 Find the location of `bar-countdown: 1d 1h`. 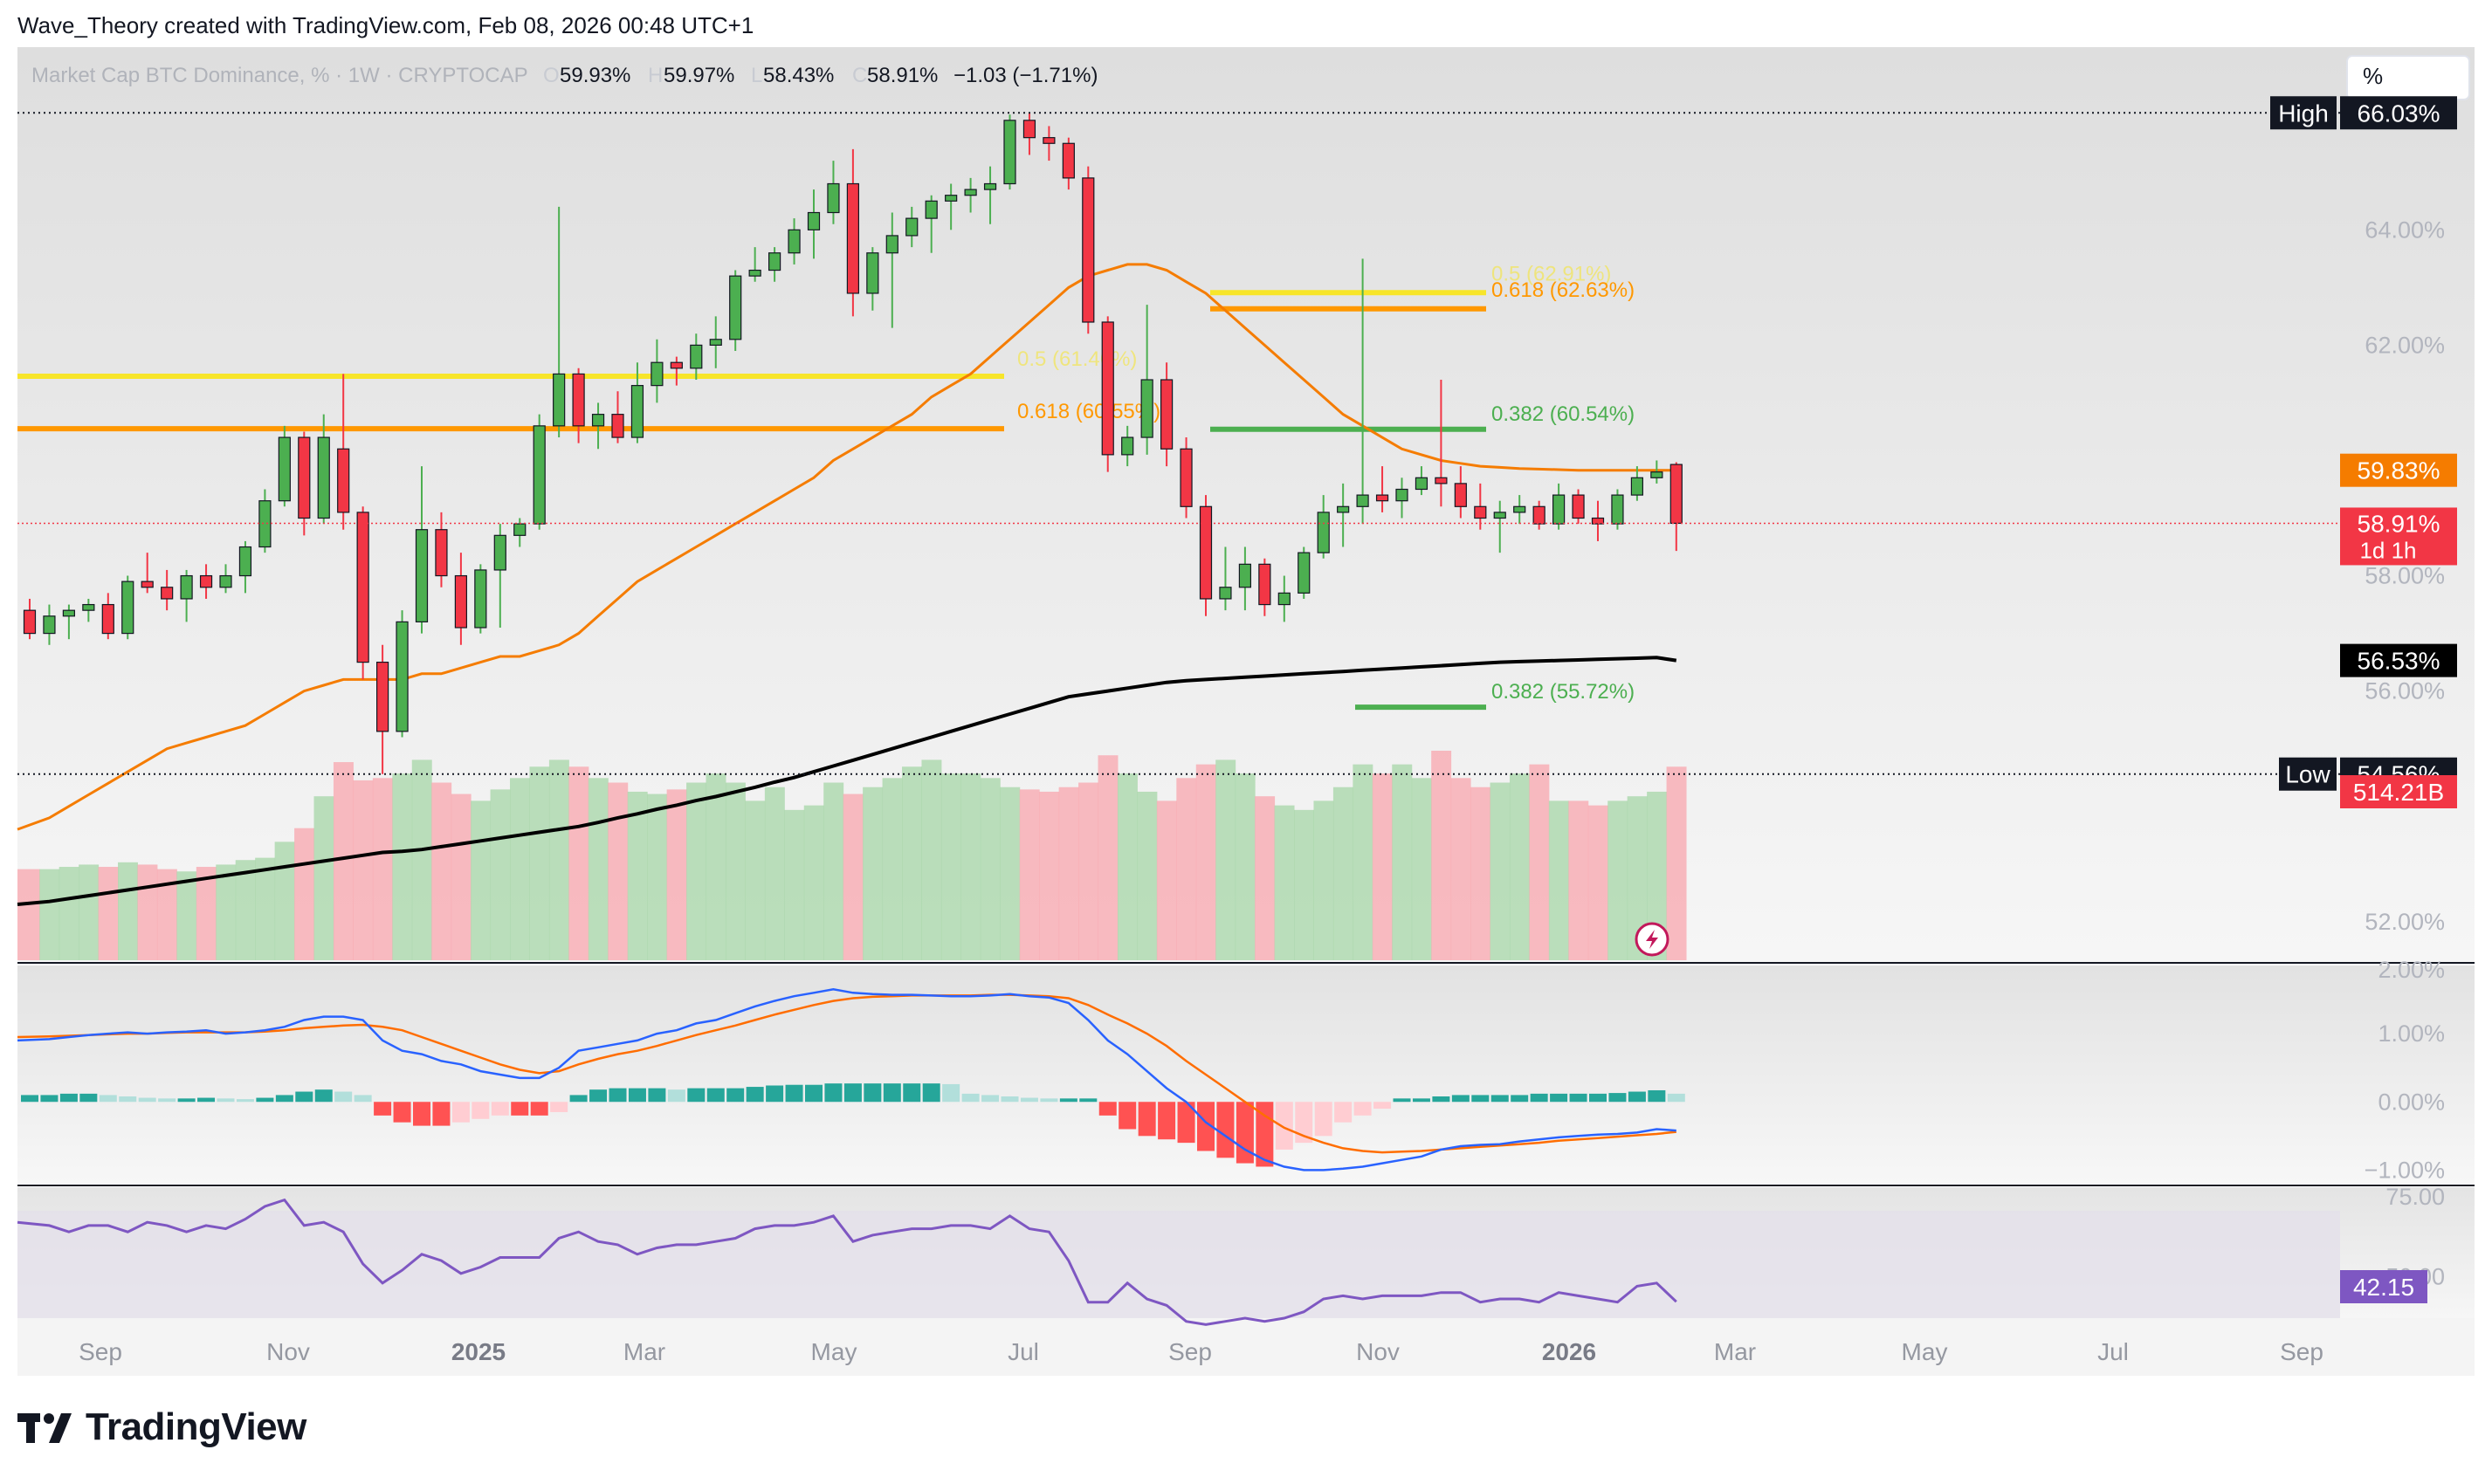

bar-countdown: 1d 1h is located at coordinates (2387, 550).